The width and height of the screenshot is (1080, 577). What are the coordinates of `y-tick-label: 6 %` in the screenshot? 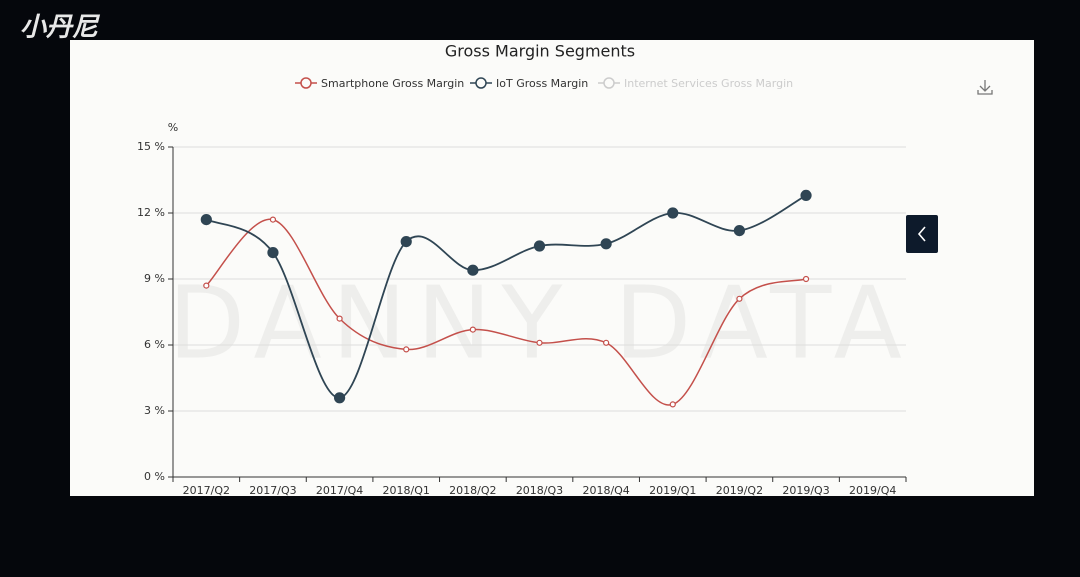 It's located at (154, 344).